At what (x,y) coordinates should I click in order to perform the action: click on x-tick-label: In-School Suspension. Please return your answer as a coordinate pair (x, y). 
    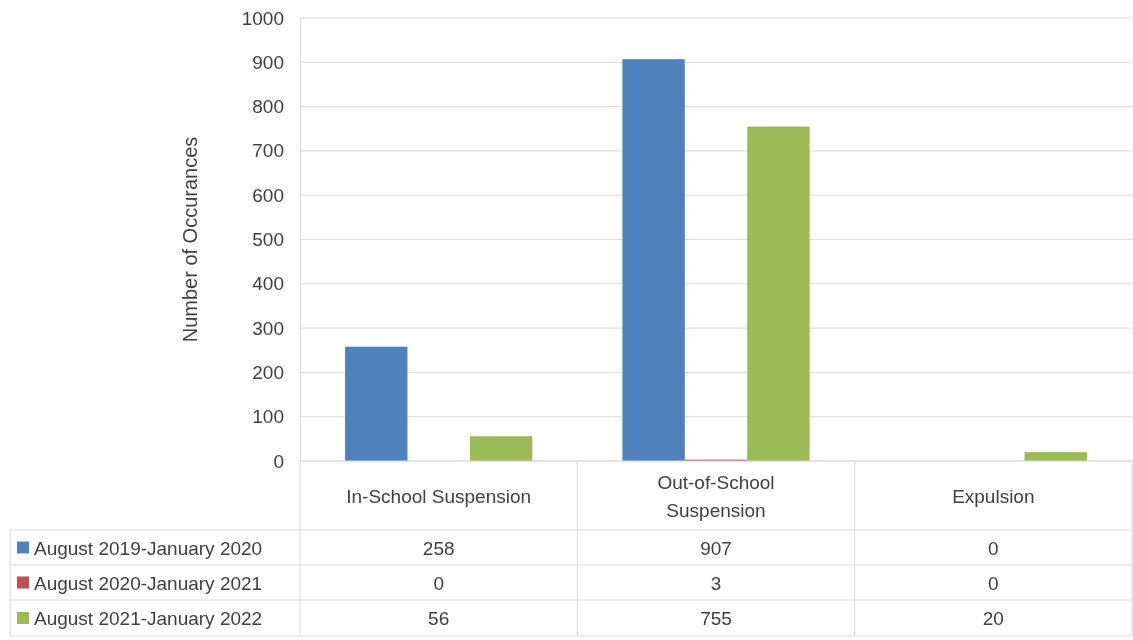
    Looking at the image, I should click on (439, 496).